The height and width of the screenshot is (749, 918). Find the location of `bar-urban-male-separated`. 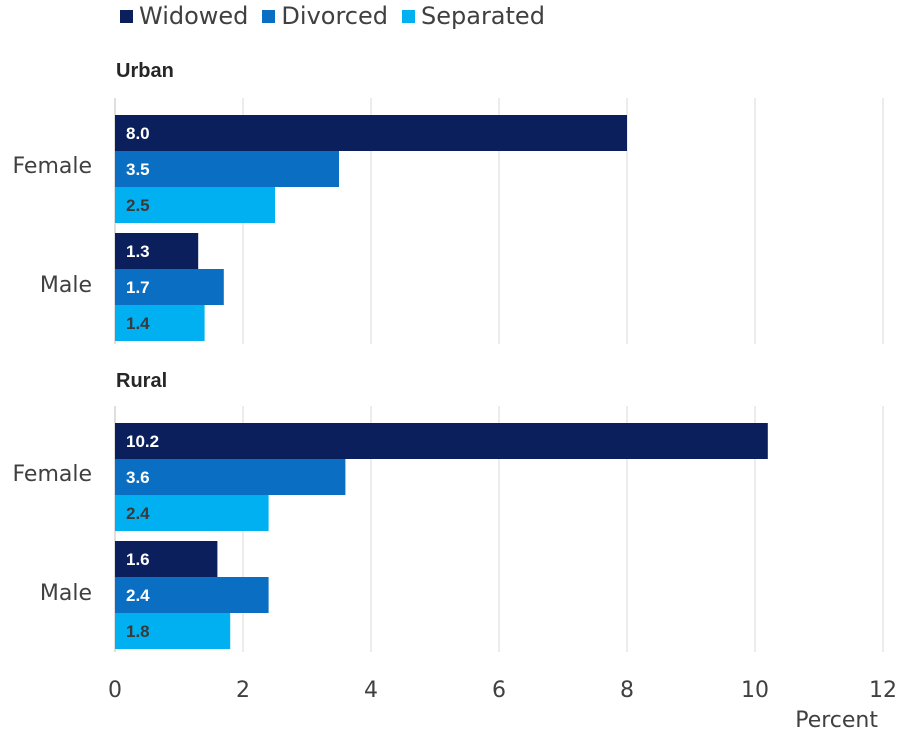

bar-urban-male-separated is located at coordinates (160, 323).